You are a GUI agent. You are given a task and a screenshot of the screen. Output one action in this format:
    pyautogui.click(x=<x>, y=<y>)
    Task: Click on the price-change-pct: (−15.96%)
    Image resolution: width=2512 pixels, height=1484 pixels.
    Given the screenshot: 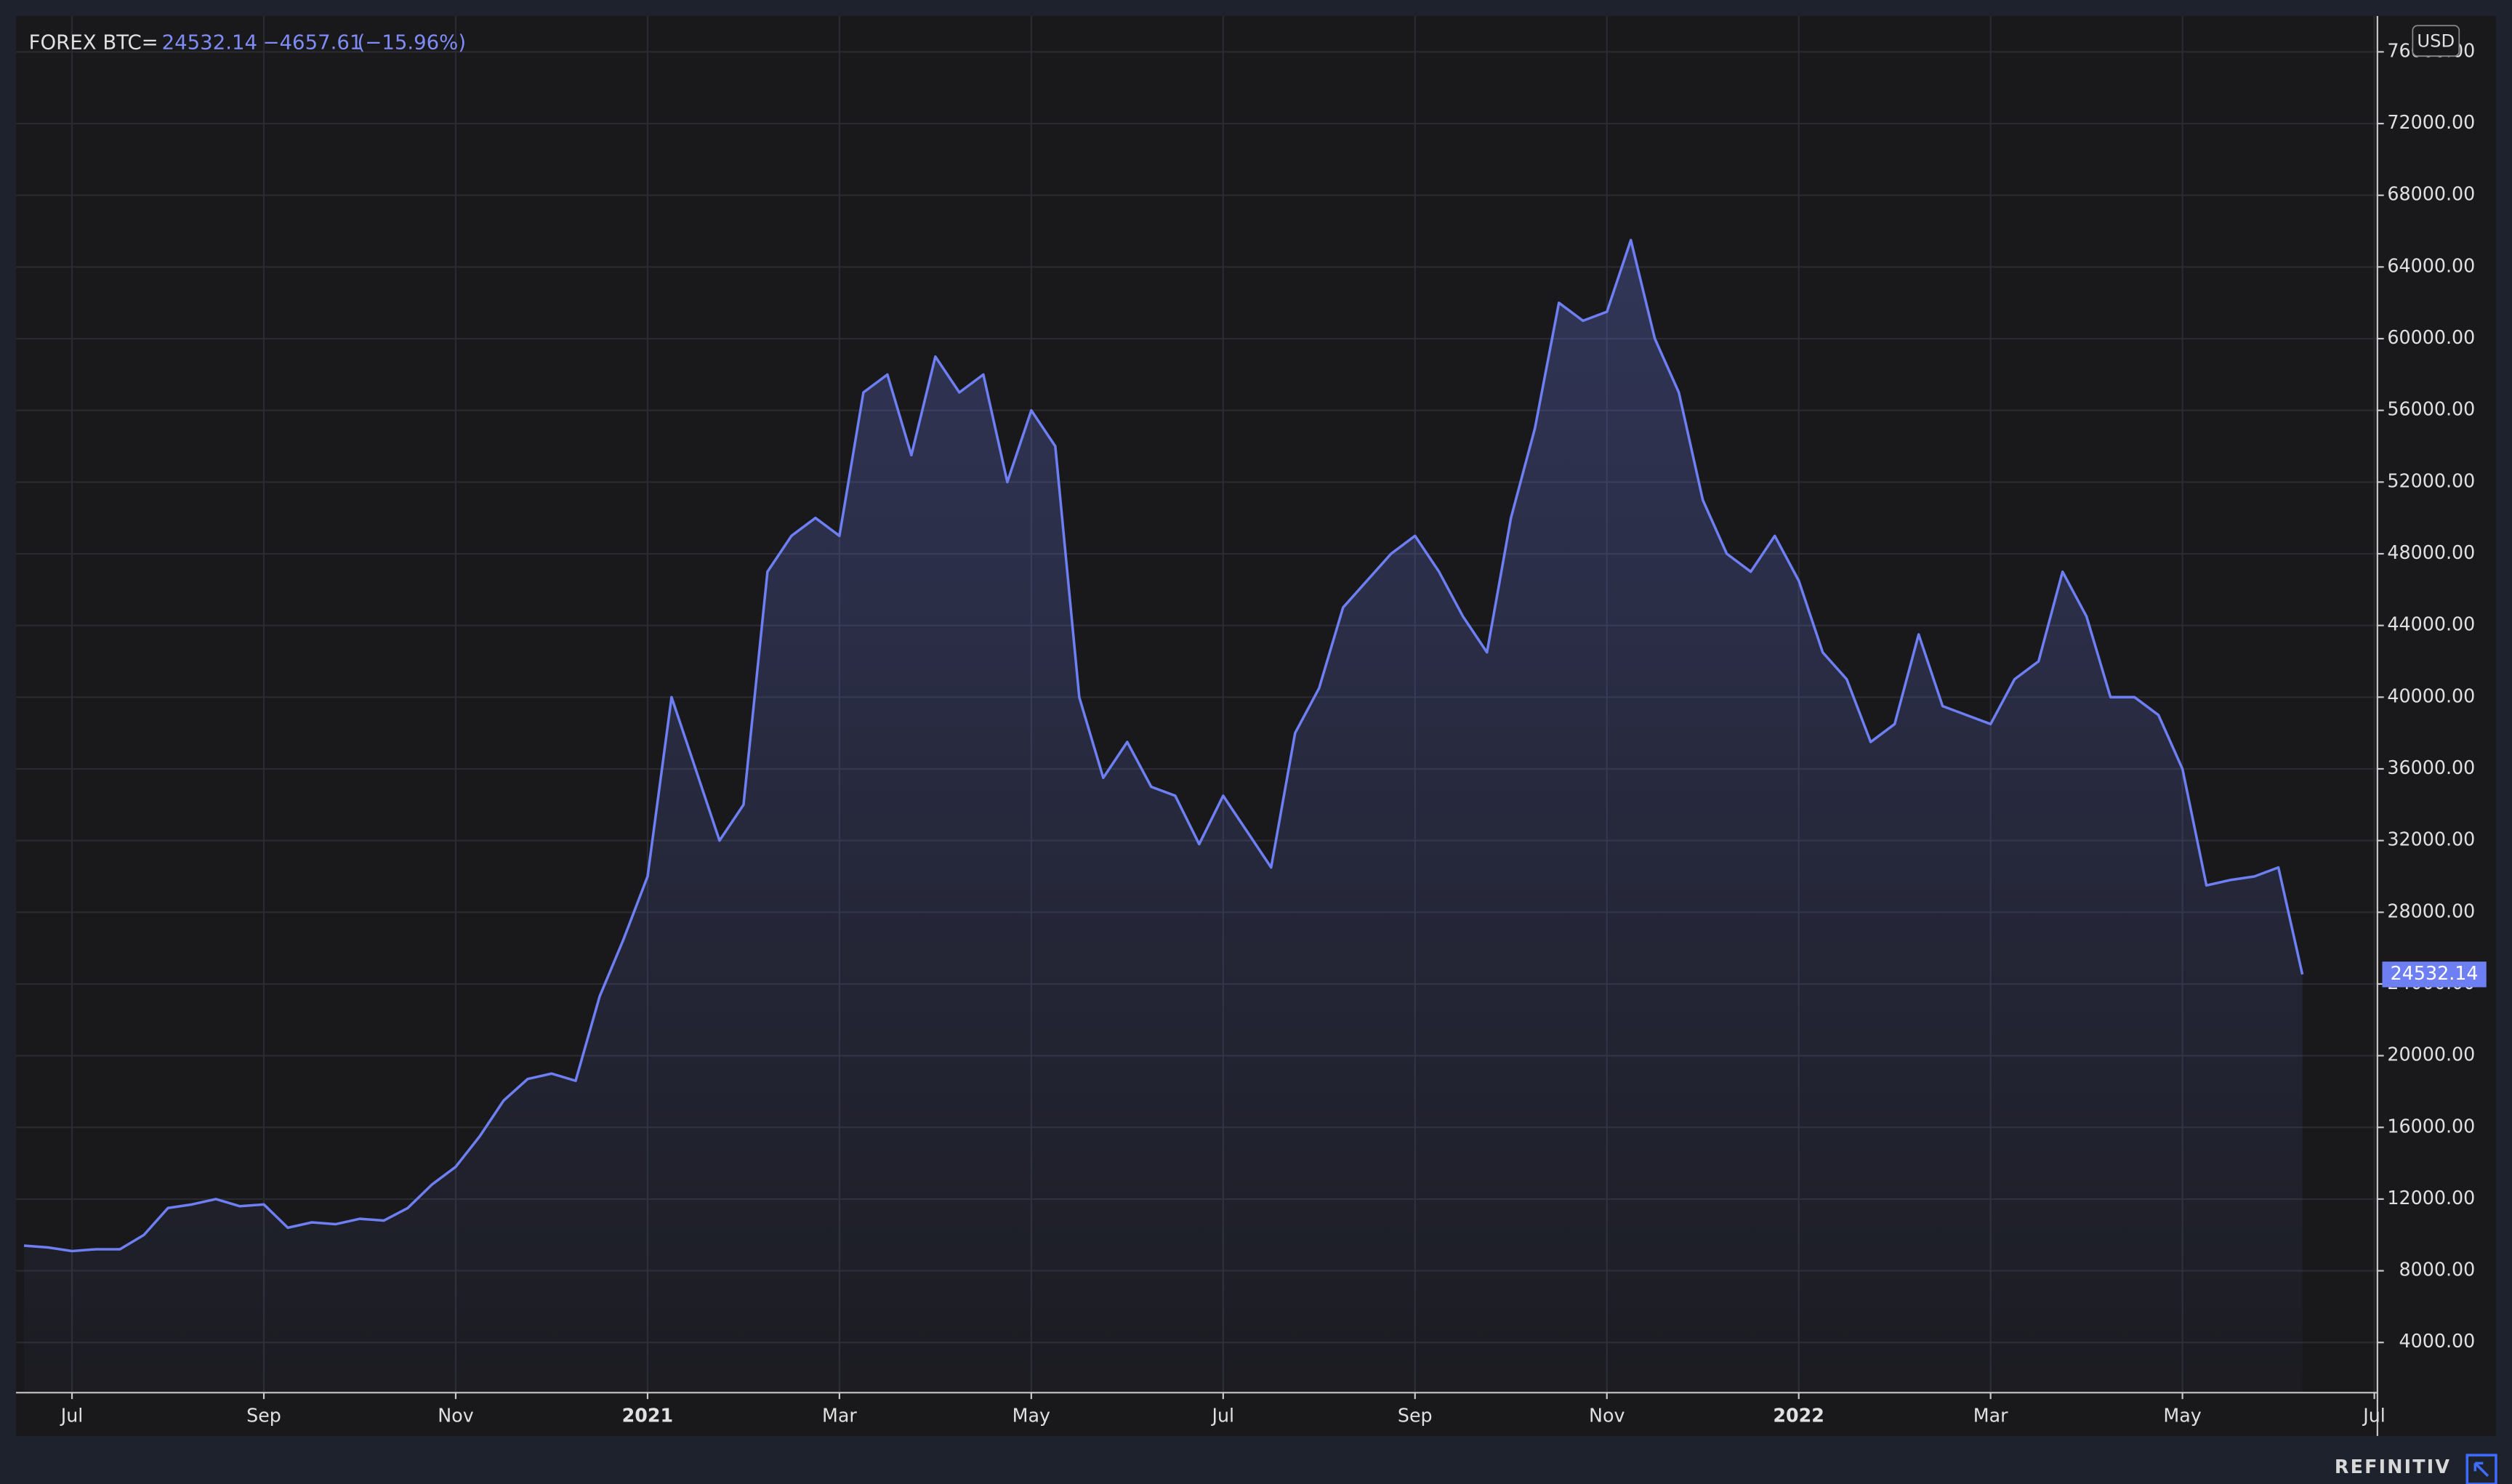 What is the action you would take?
    pyautogui.click(x=412, y=43)
    